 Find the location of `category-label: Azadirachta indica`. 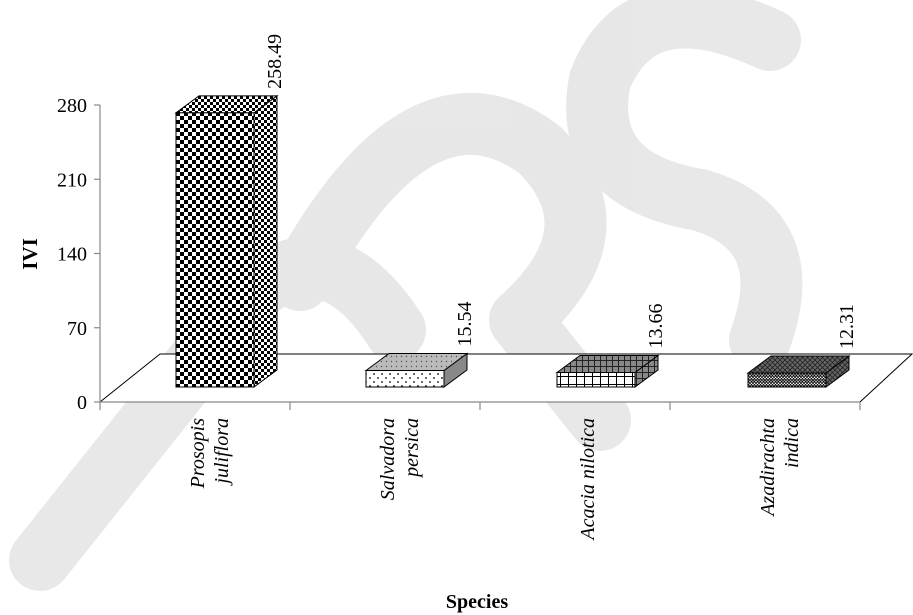

category-label: Azadirachta indica is located at coordinates (780, 468).